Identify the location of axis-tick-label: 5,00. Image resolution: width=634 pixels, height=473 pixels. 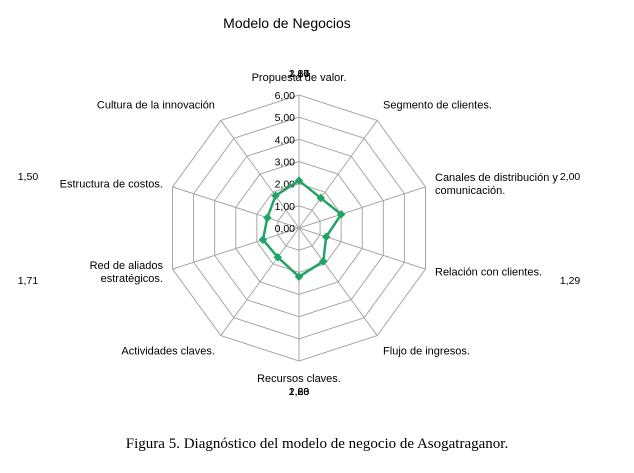
(285, 118).